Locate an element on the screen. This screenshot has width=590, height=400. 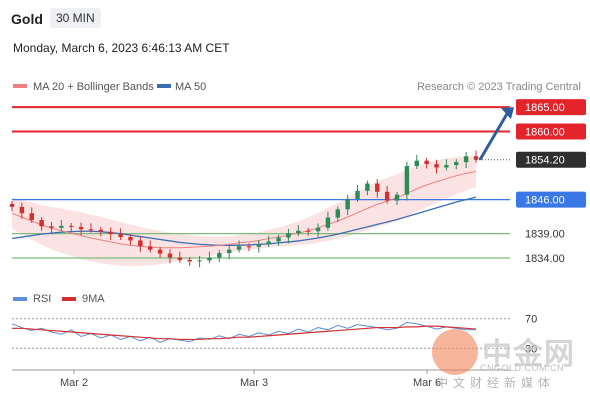
legend-label-ma20: MA 20 + Bollinger Bands is located at coordinates (93, 87).